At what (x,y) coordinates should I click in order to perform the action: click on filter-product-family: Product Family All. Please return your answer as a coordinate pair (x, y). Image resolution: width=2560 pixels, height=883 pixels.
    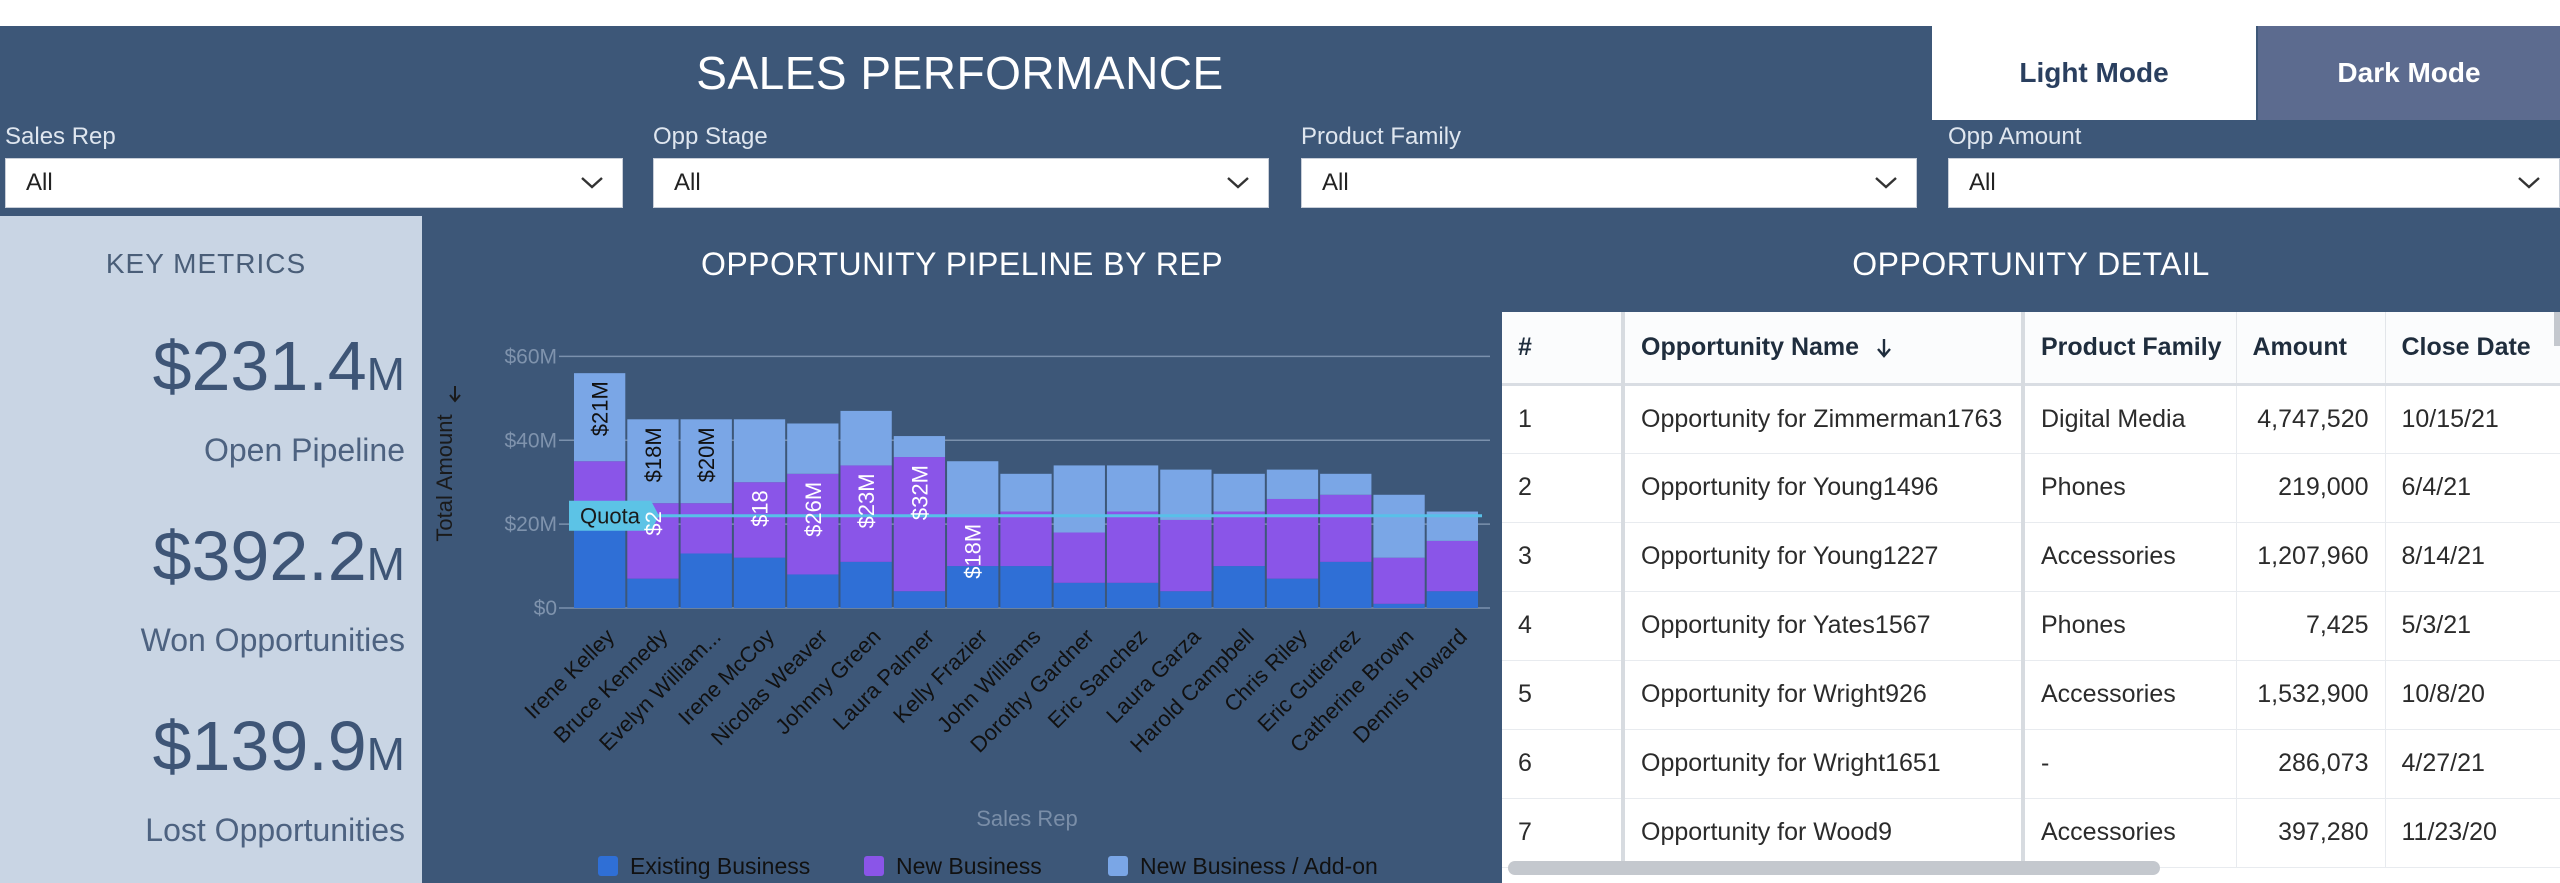
    Looking at the image, I should click on (1609, 165).